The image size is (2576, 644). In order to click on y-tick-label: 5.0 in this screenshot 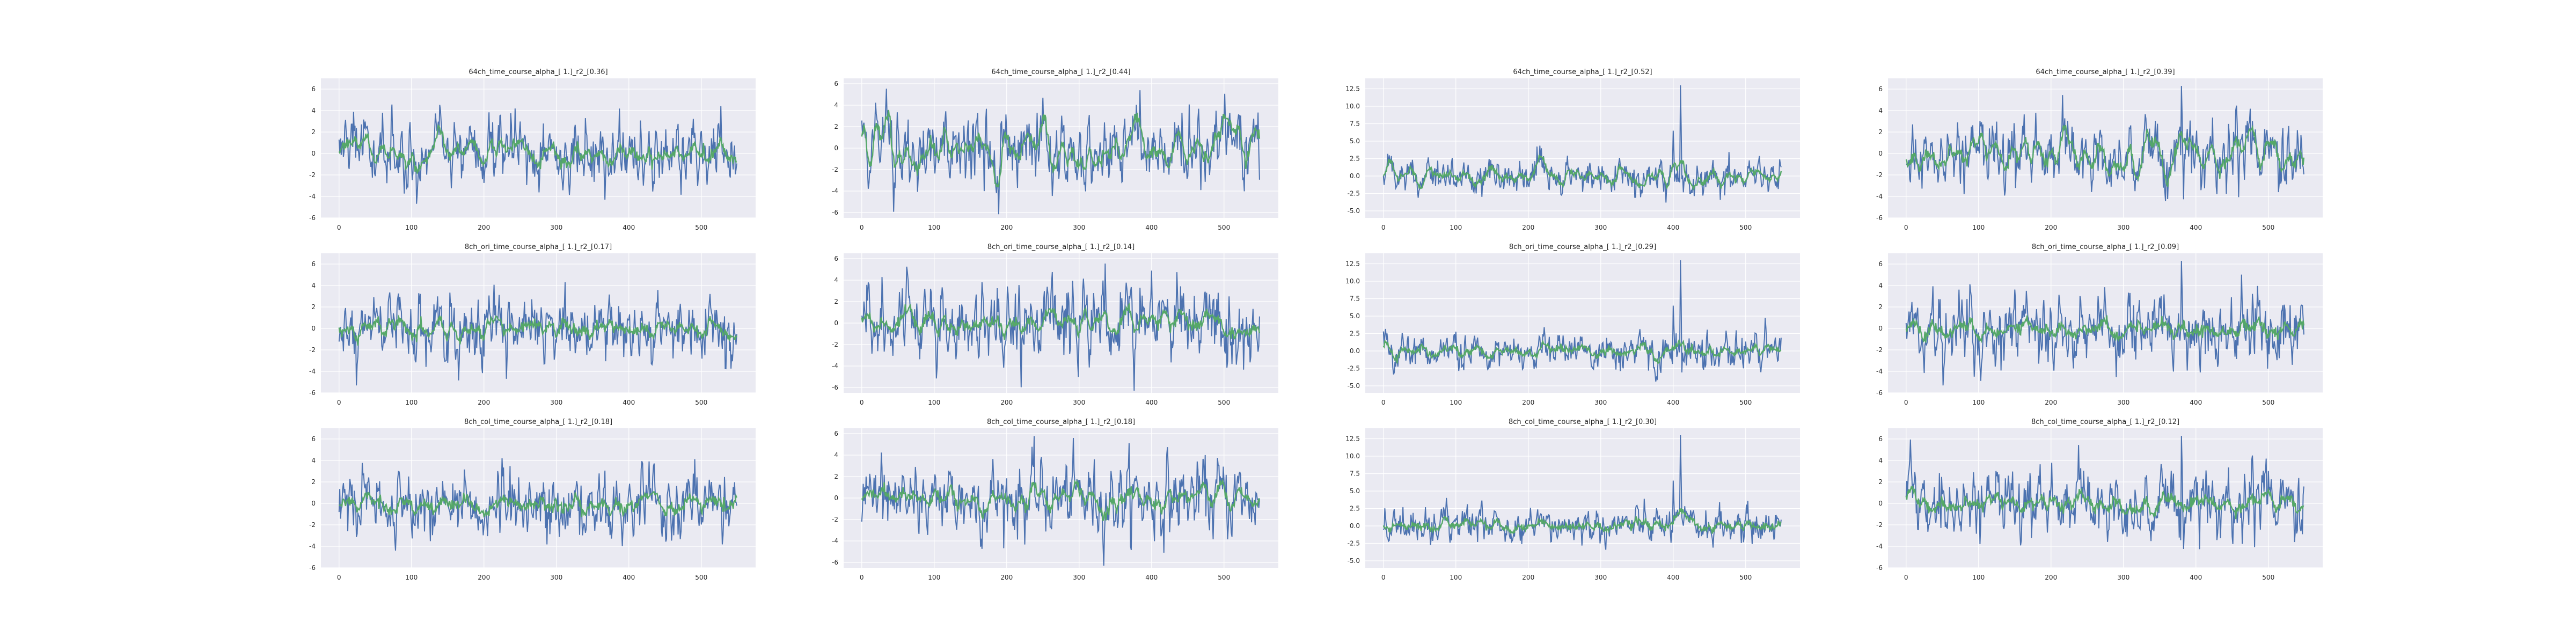, I will do `click(1355, 316)`.